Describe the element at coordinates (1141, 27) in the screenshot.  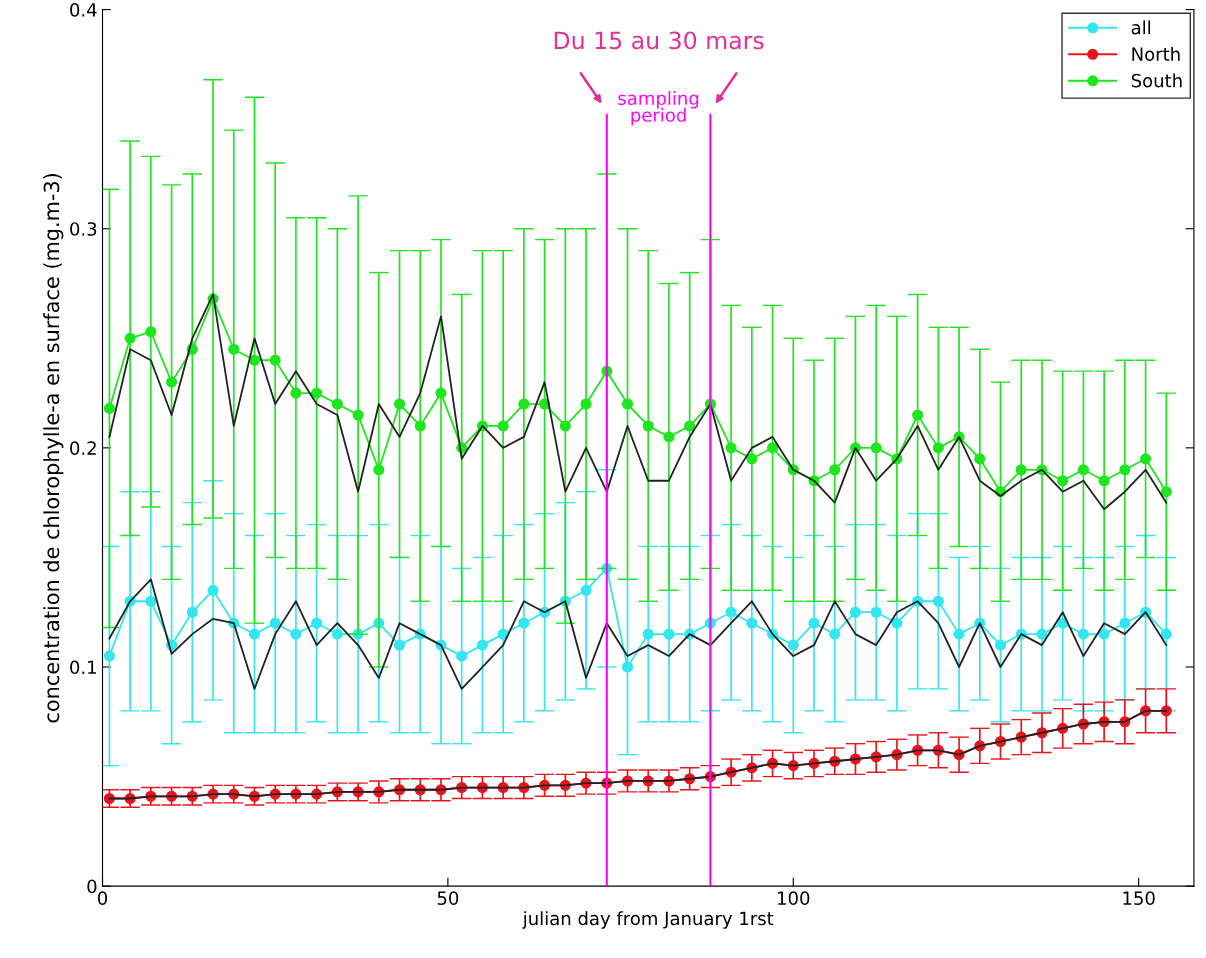
I see `legend-label: all` at that location.